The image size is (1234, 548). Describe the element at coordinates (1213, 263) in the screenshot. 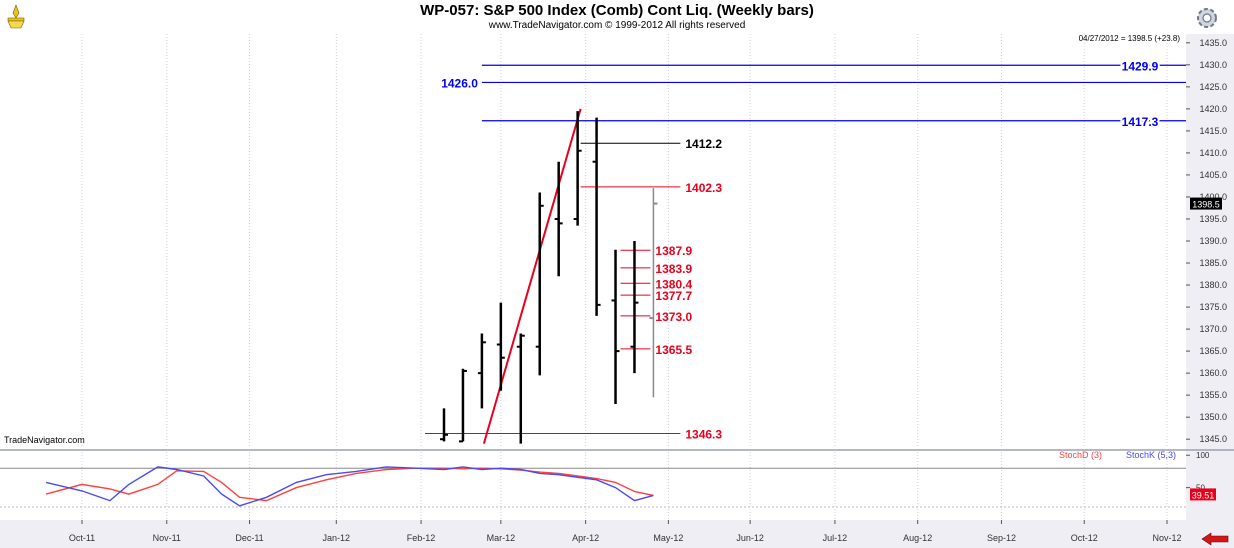

I see `price-tick-label: 1385.0` at that location.